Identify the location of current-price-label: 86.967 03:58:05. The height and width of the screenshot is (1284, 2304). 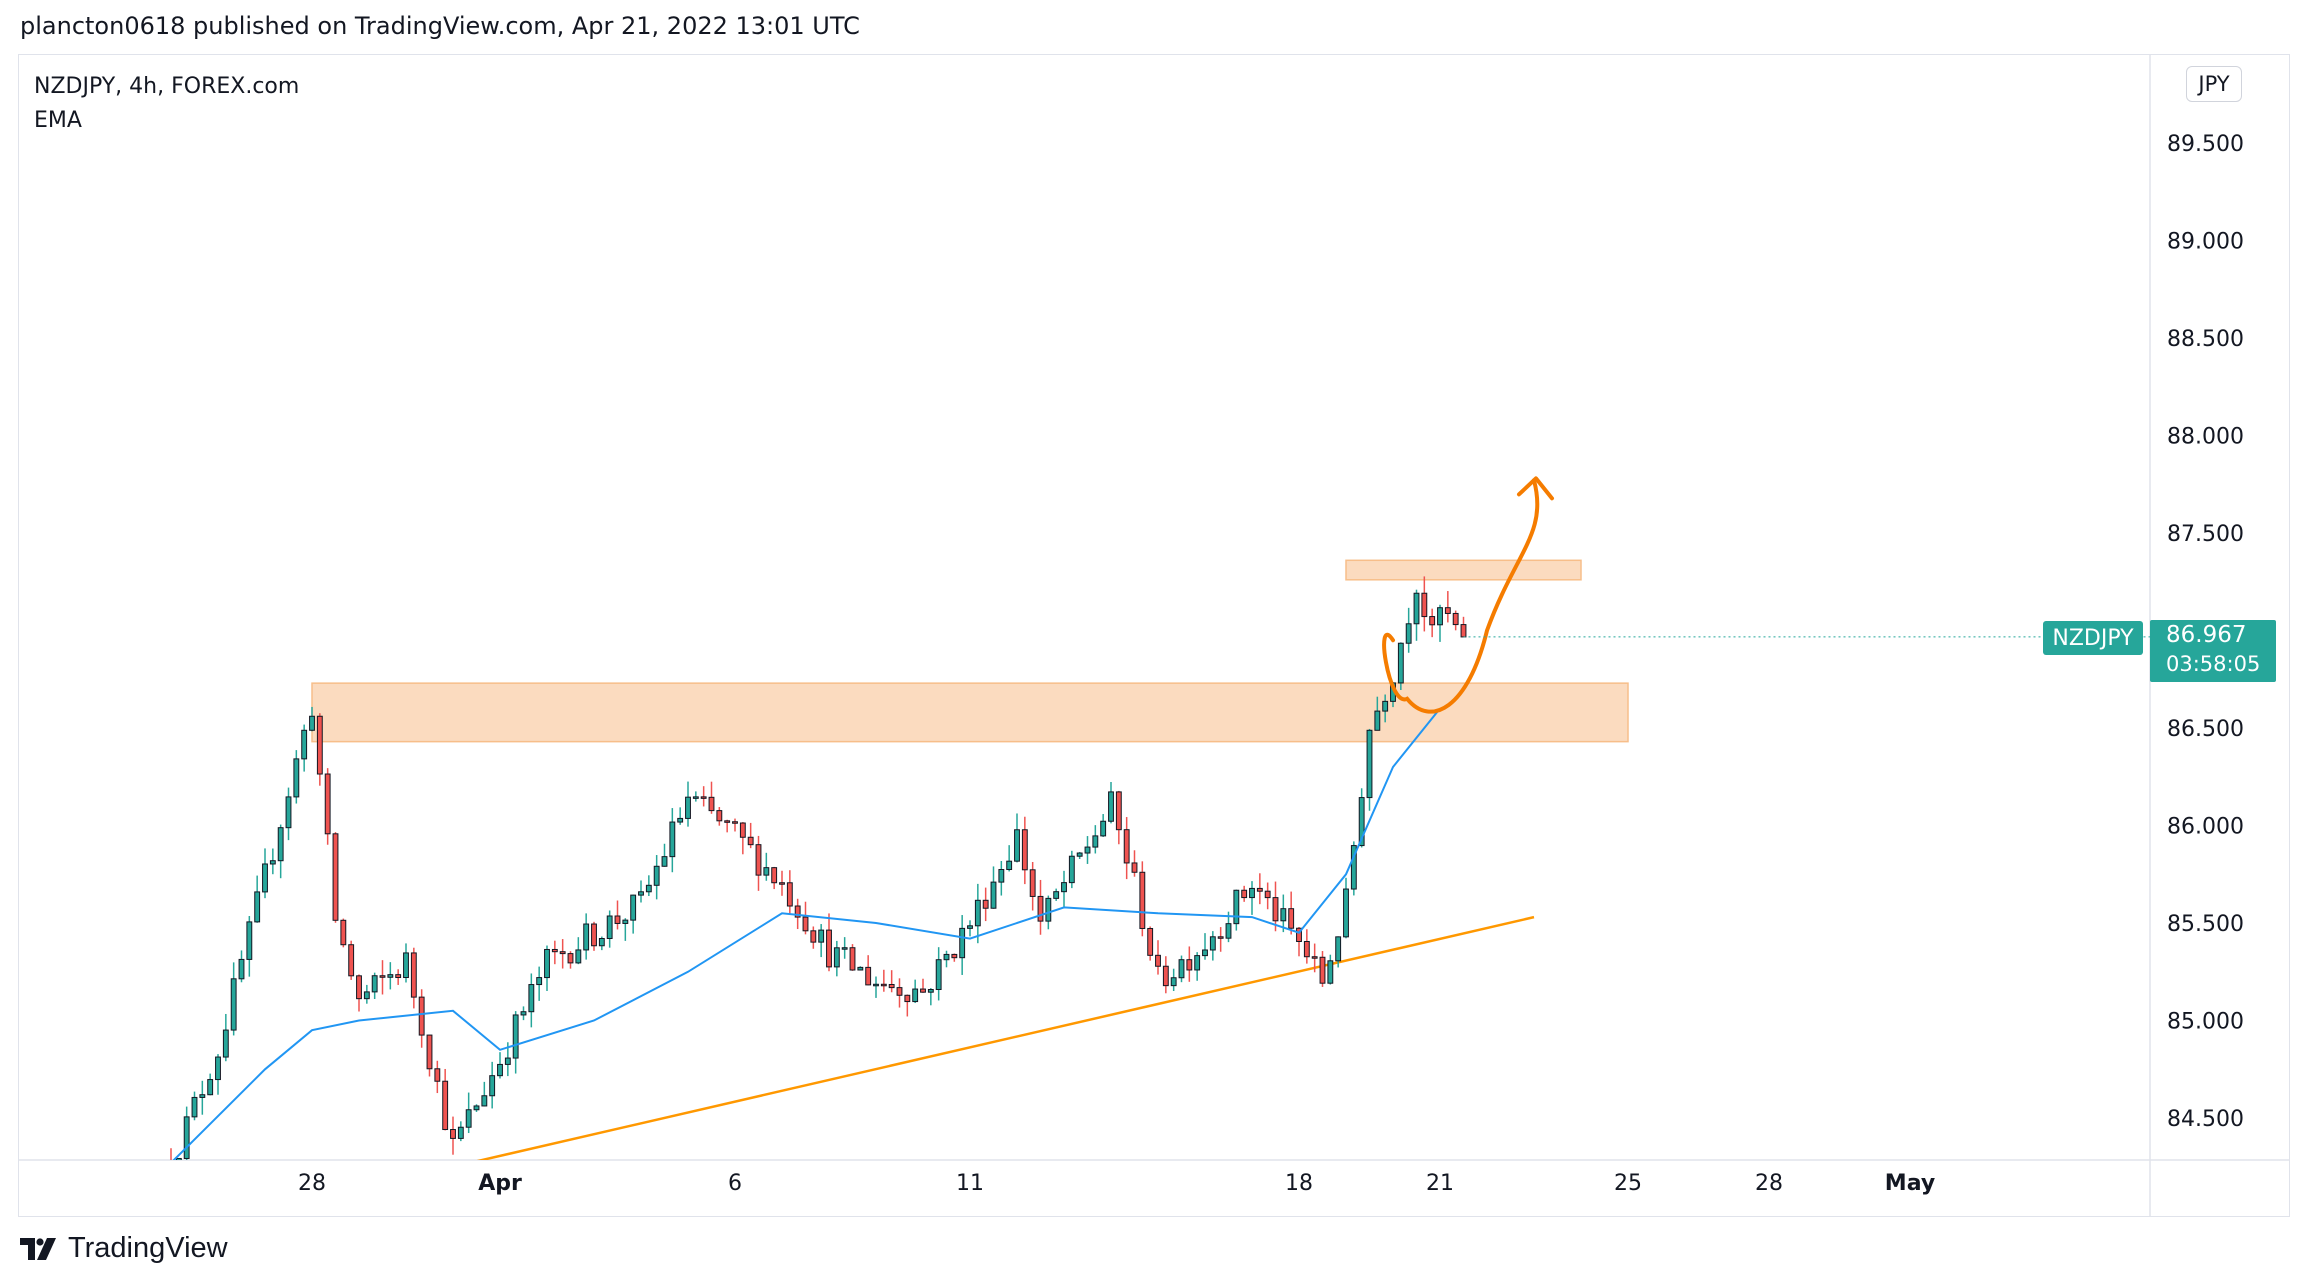
(2213, 651).